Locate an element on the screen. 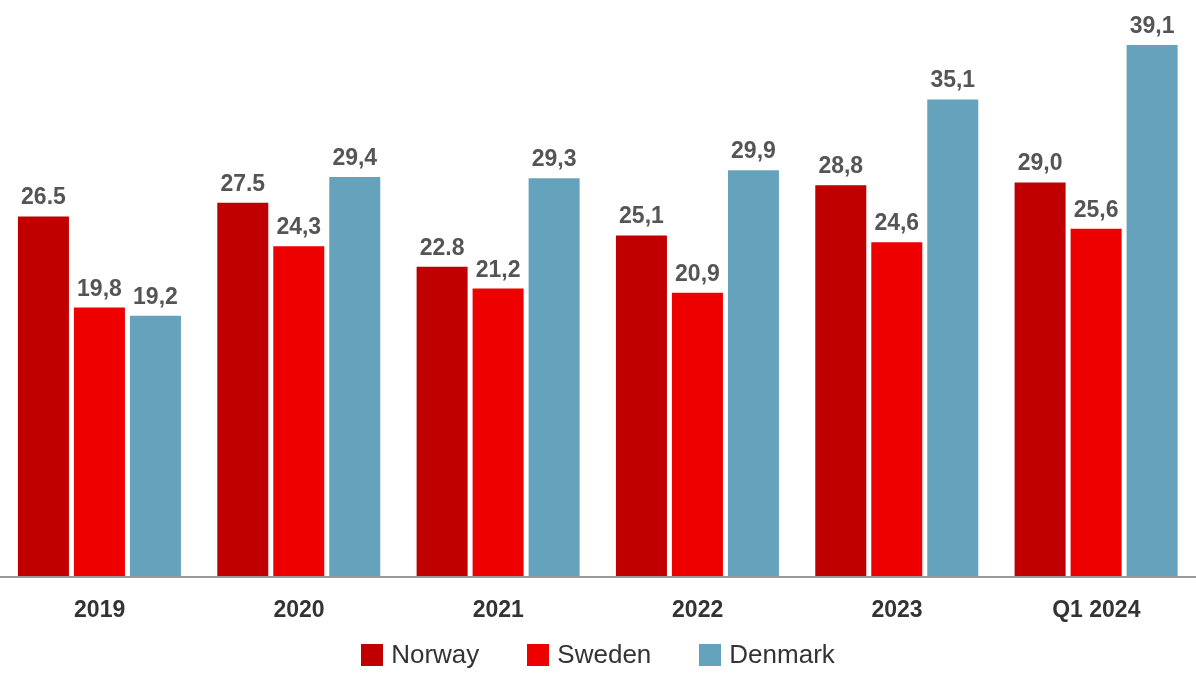 This screenshot has width=1196, height=675. data-label: 29,3 is located at coordinates (554, 158).